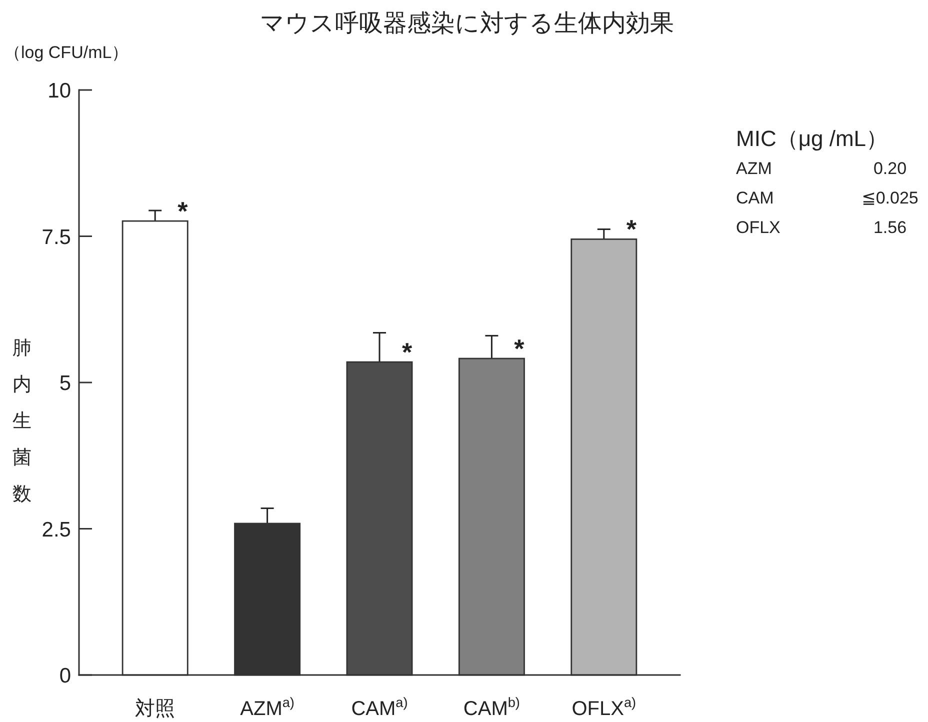  Describe the element at coordinates (890, 168) in the screenshot. I see `text: 0.20` at that location.